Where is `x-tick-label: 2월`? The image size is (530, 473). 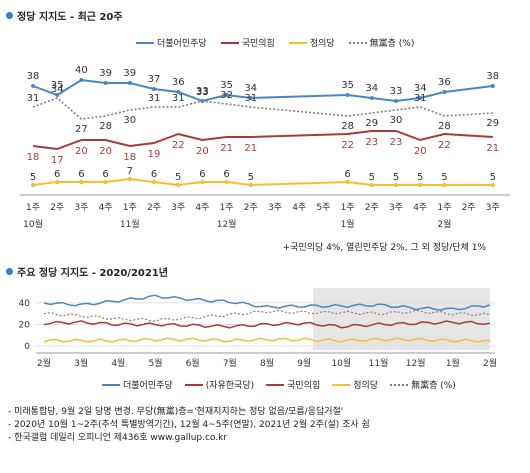 x-tick-label: 2월 is located at coordinates (490, 363).